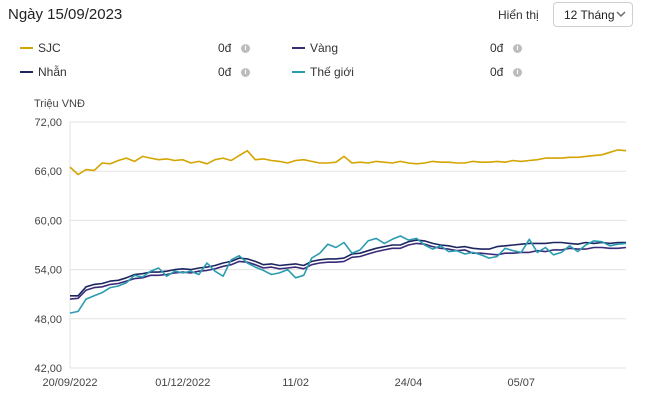  I want to click on y-tick-label: 42,00, so click(48, 369).